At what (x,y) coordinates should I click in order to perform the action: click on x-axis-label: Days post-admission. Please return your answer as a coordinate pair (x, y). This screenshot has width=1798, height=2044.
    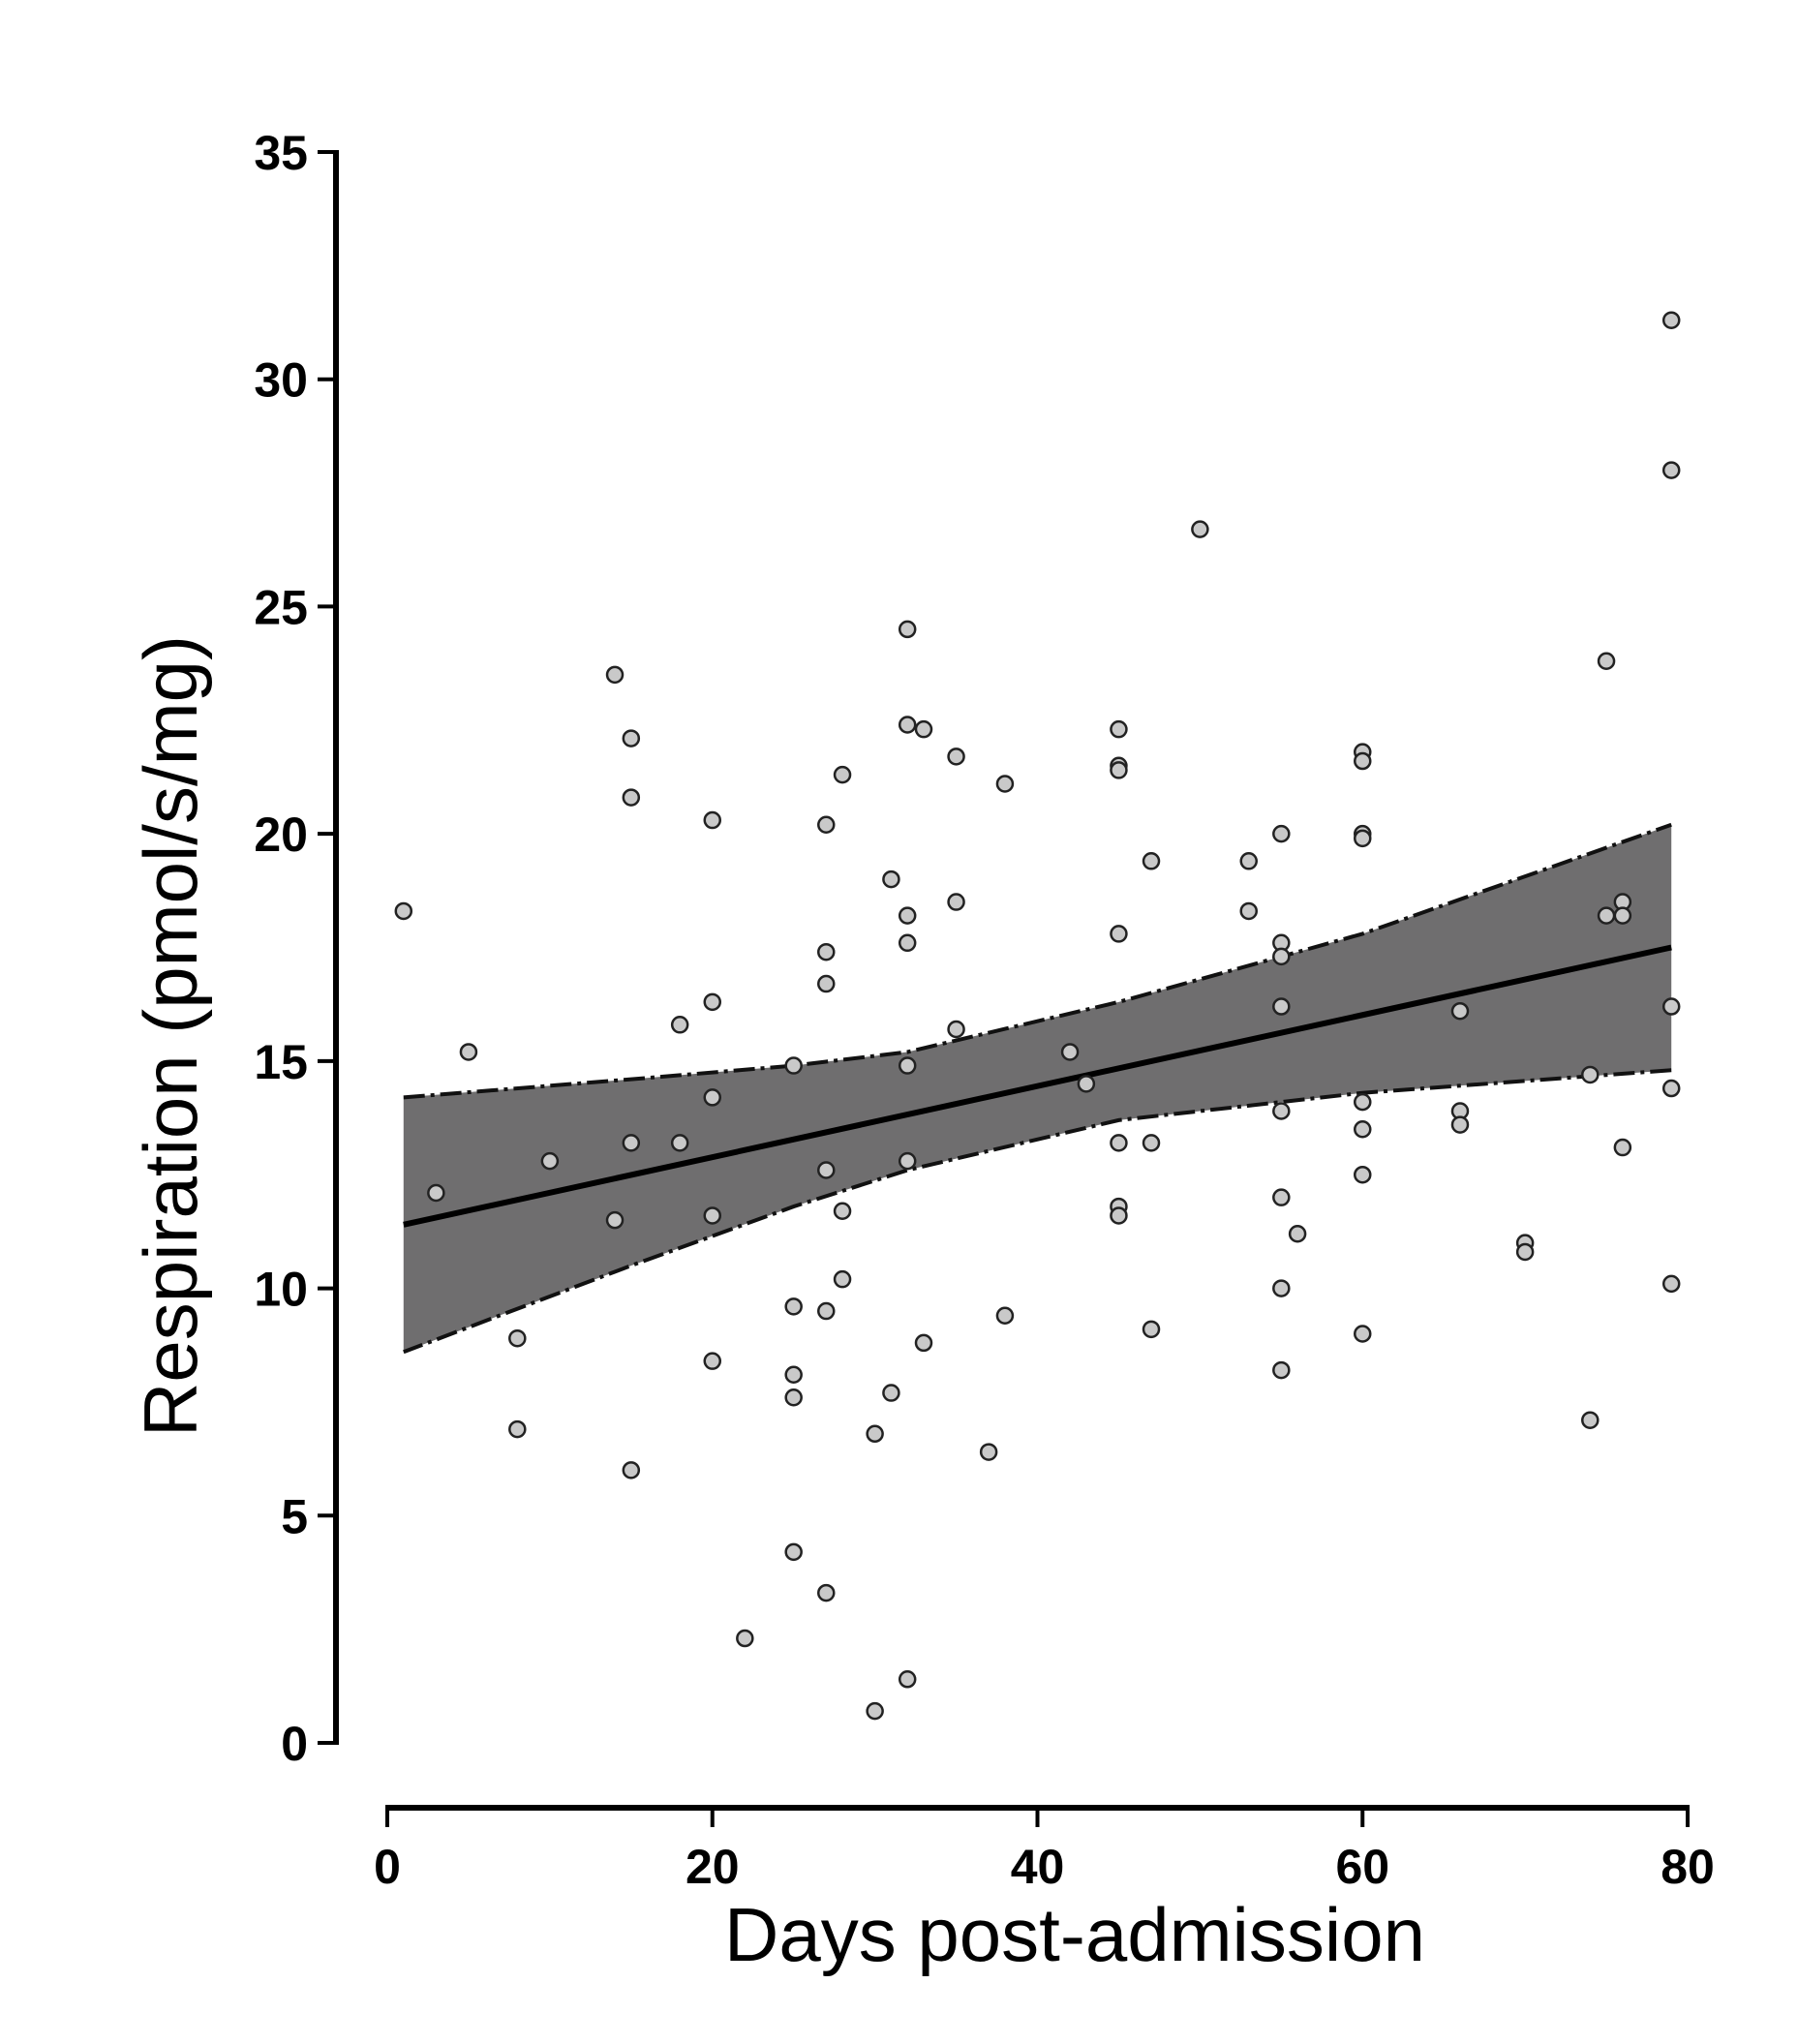
    Looking at the image, I should click on (1074, 1934).